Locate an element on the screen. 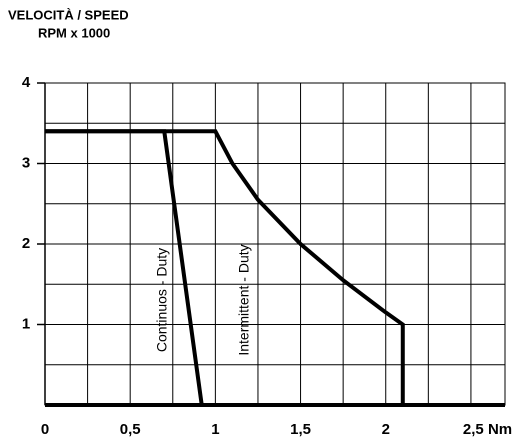 Image resolution: width=524 pixels, height=446 pixels. x-tick-label: 2 is located at coordinates (386, 429).